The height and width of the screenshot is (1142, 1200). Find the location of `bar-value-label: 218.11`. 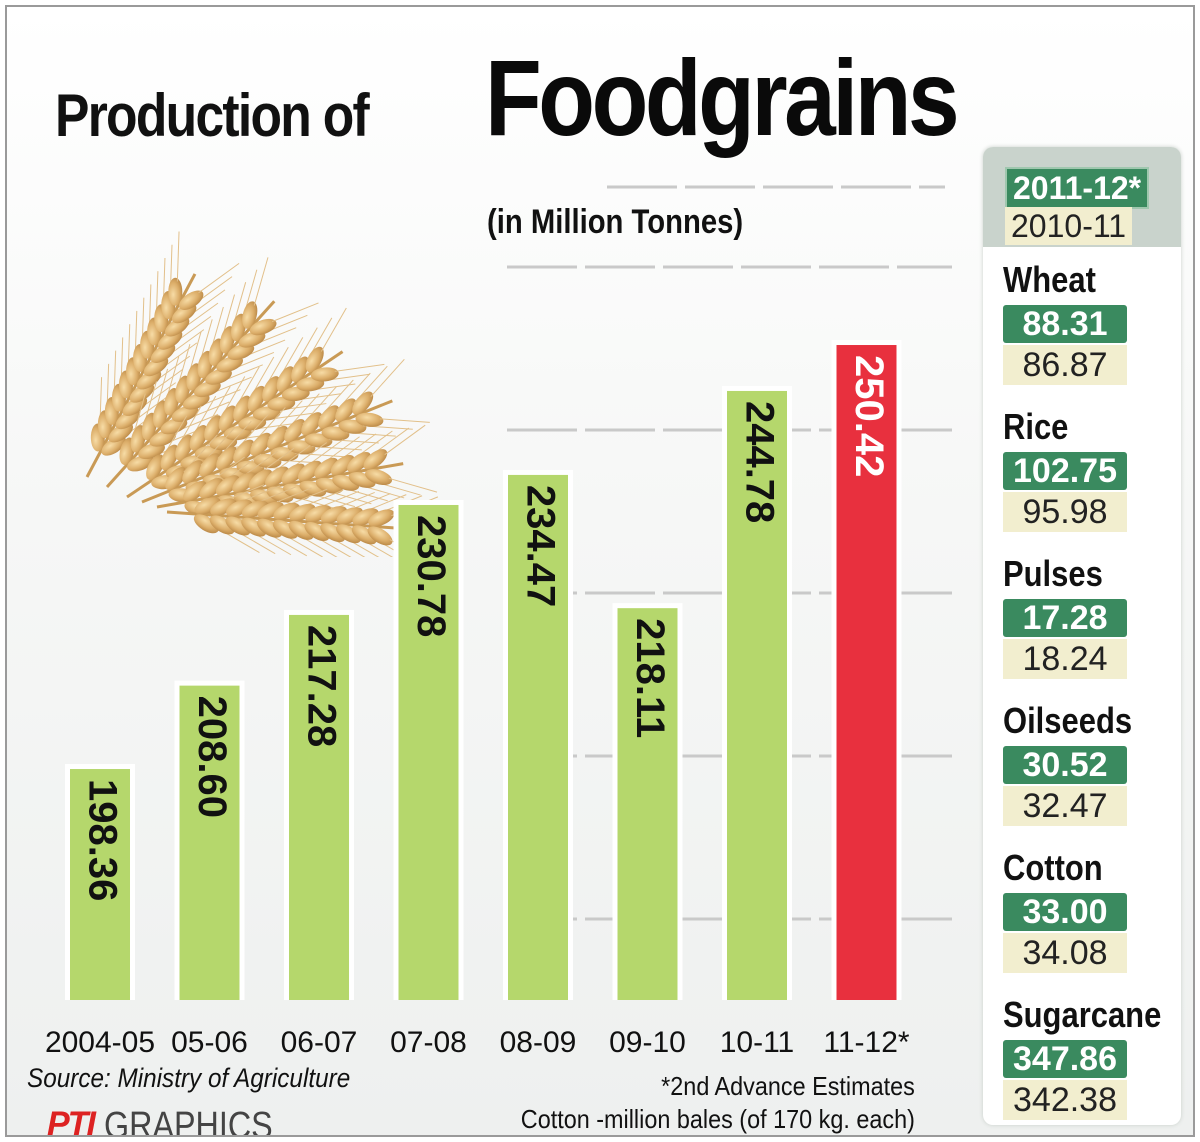

bar-value-label: 218.11 is located at coordinates (650, 678).